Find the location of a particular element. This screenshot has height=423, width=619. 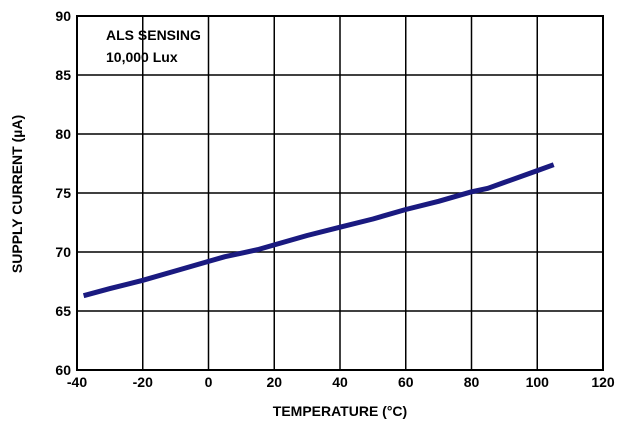

y-tick-label: 70 is located at coordinates (63, 252).